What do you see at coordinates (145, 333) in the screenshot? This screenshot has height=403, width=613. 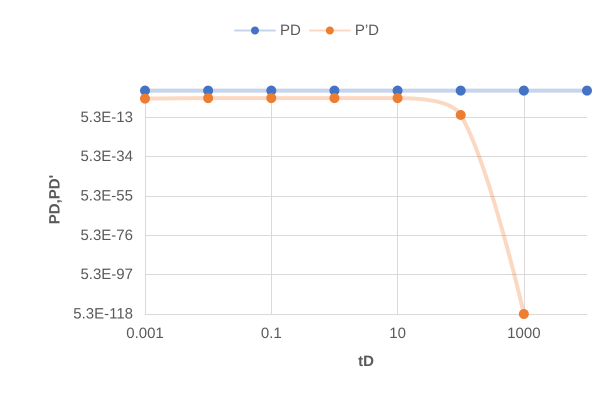 I see `x-tick-label: 0.001` at bounding box center [145, 333].